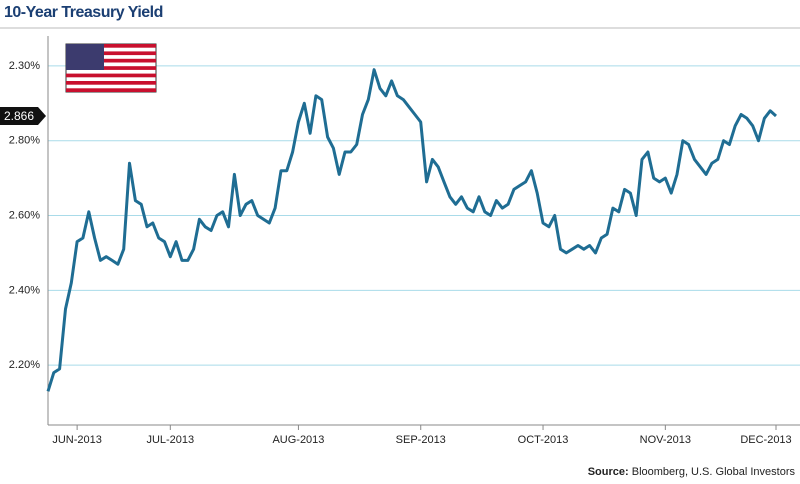  What do you see at coordinates (24, 365) in the screenshot?
I see `y-tick-label: 2.20%` at bounding box center [24, 365].